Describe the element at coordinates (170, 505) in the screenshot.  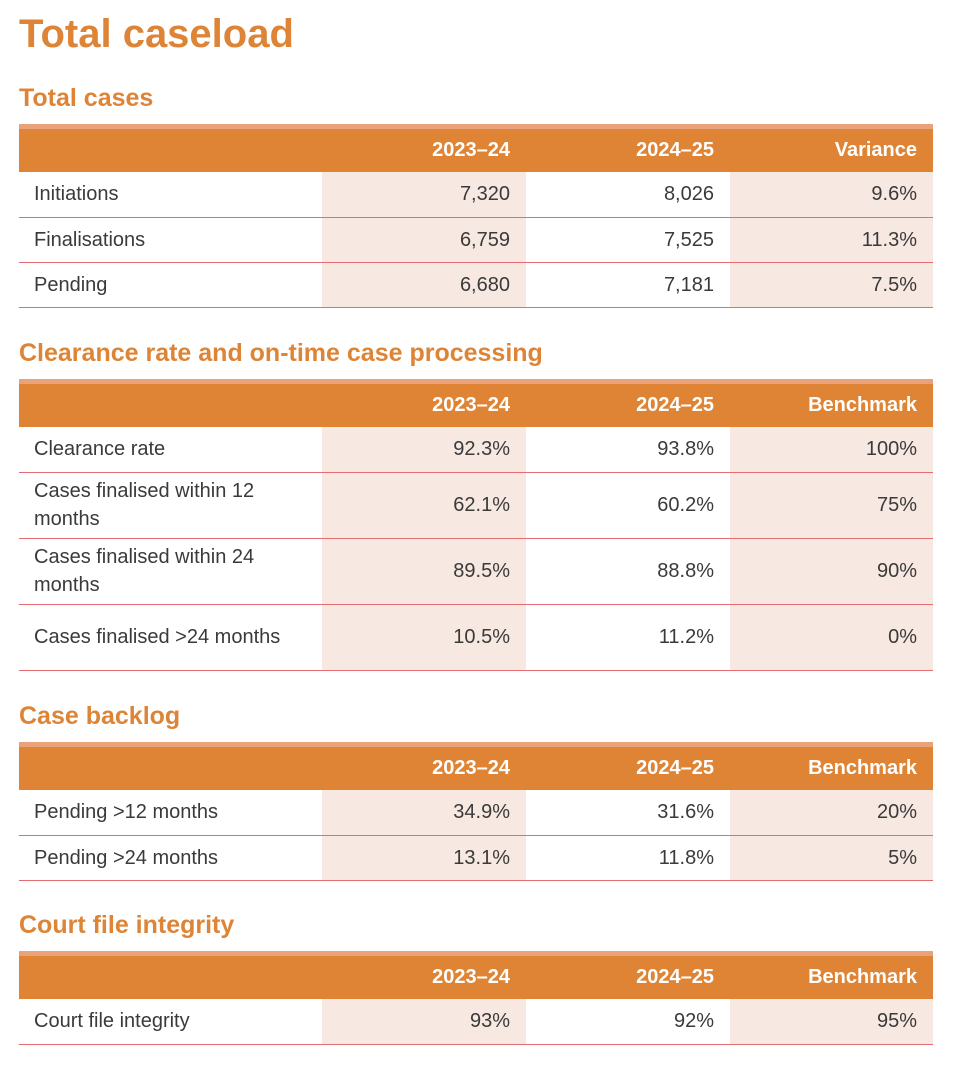
I see `row-label: Cases finalised within 12 months` at that location.